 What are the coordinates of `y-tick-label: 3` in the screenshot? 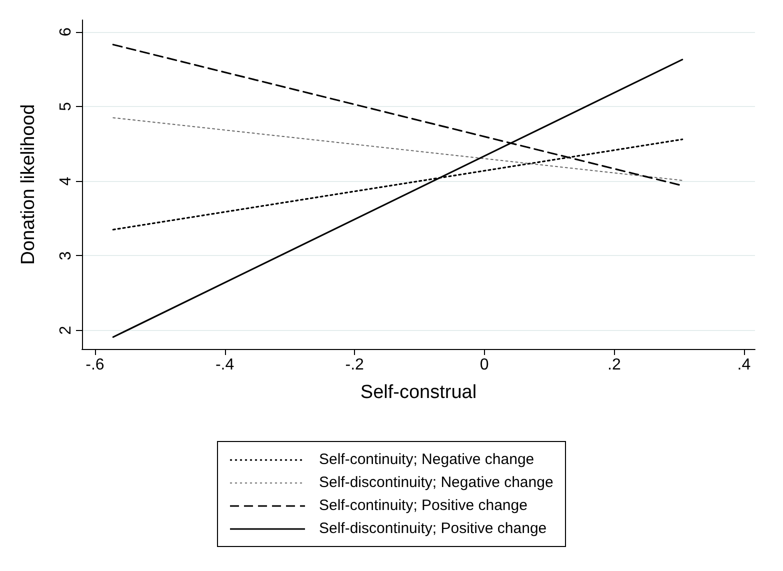 It's located at (66, 255).